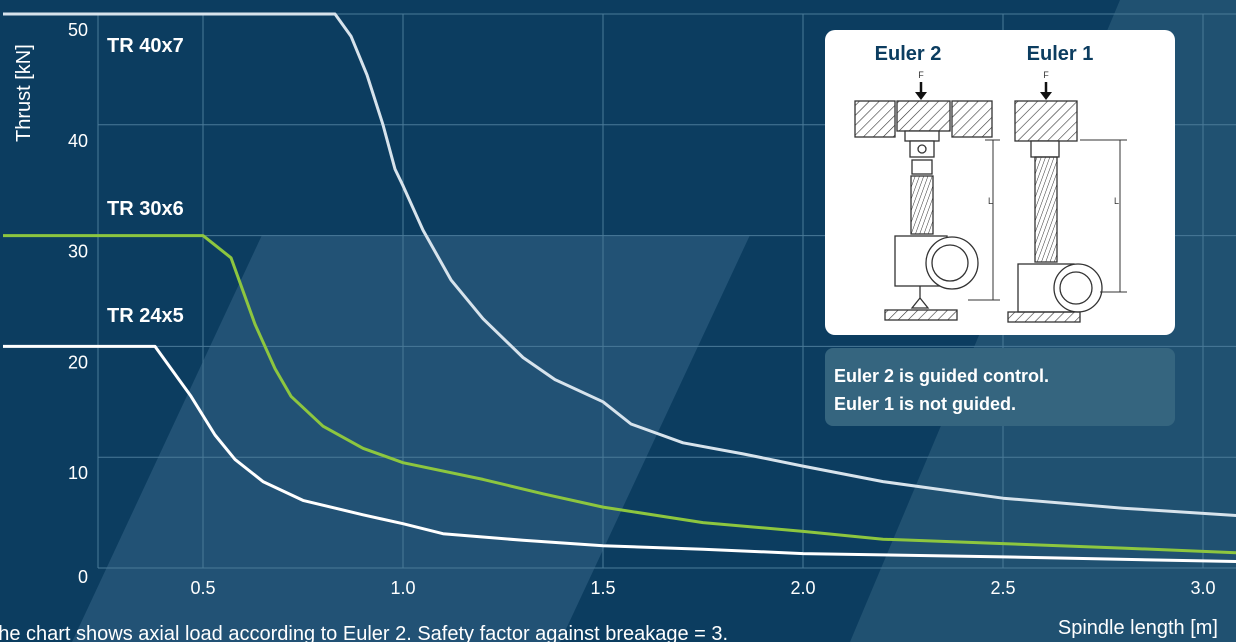 The image size is (1236, 642). Describe the element at coordinates (1202, 588) in the screenshot. I see `x-tick-label: 3.0` at that location.